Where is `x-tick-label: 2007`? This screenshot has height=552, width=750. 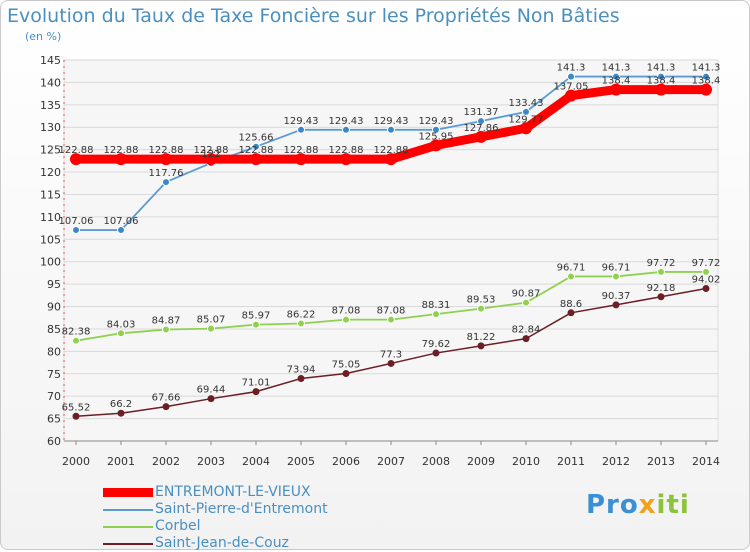
x-tick-label: 2007 is located at coordinates (391, 461).